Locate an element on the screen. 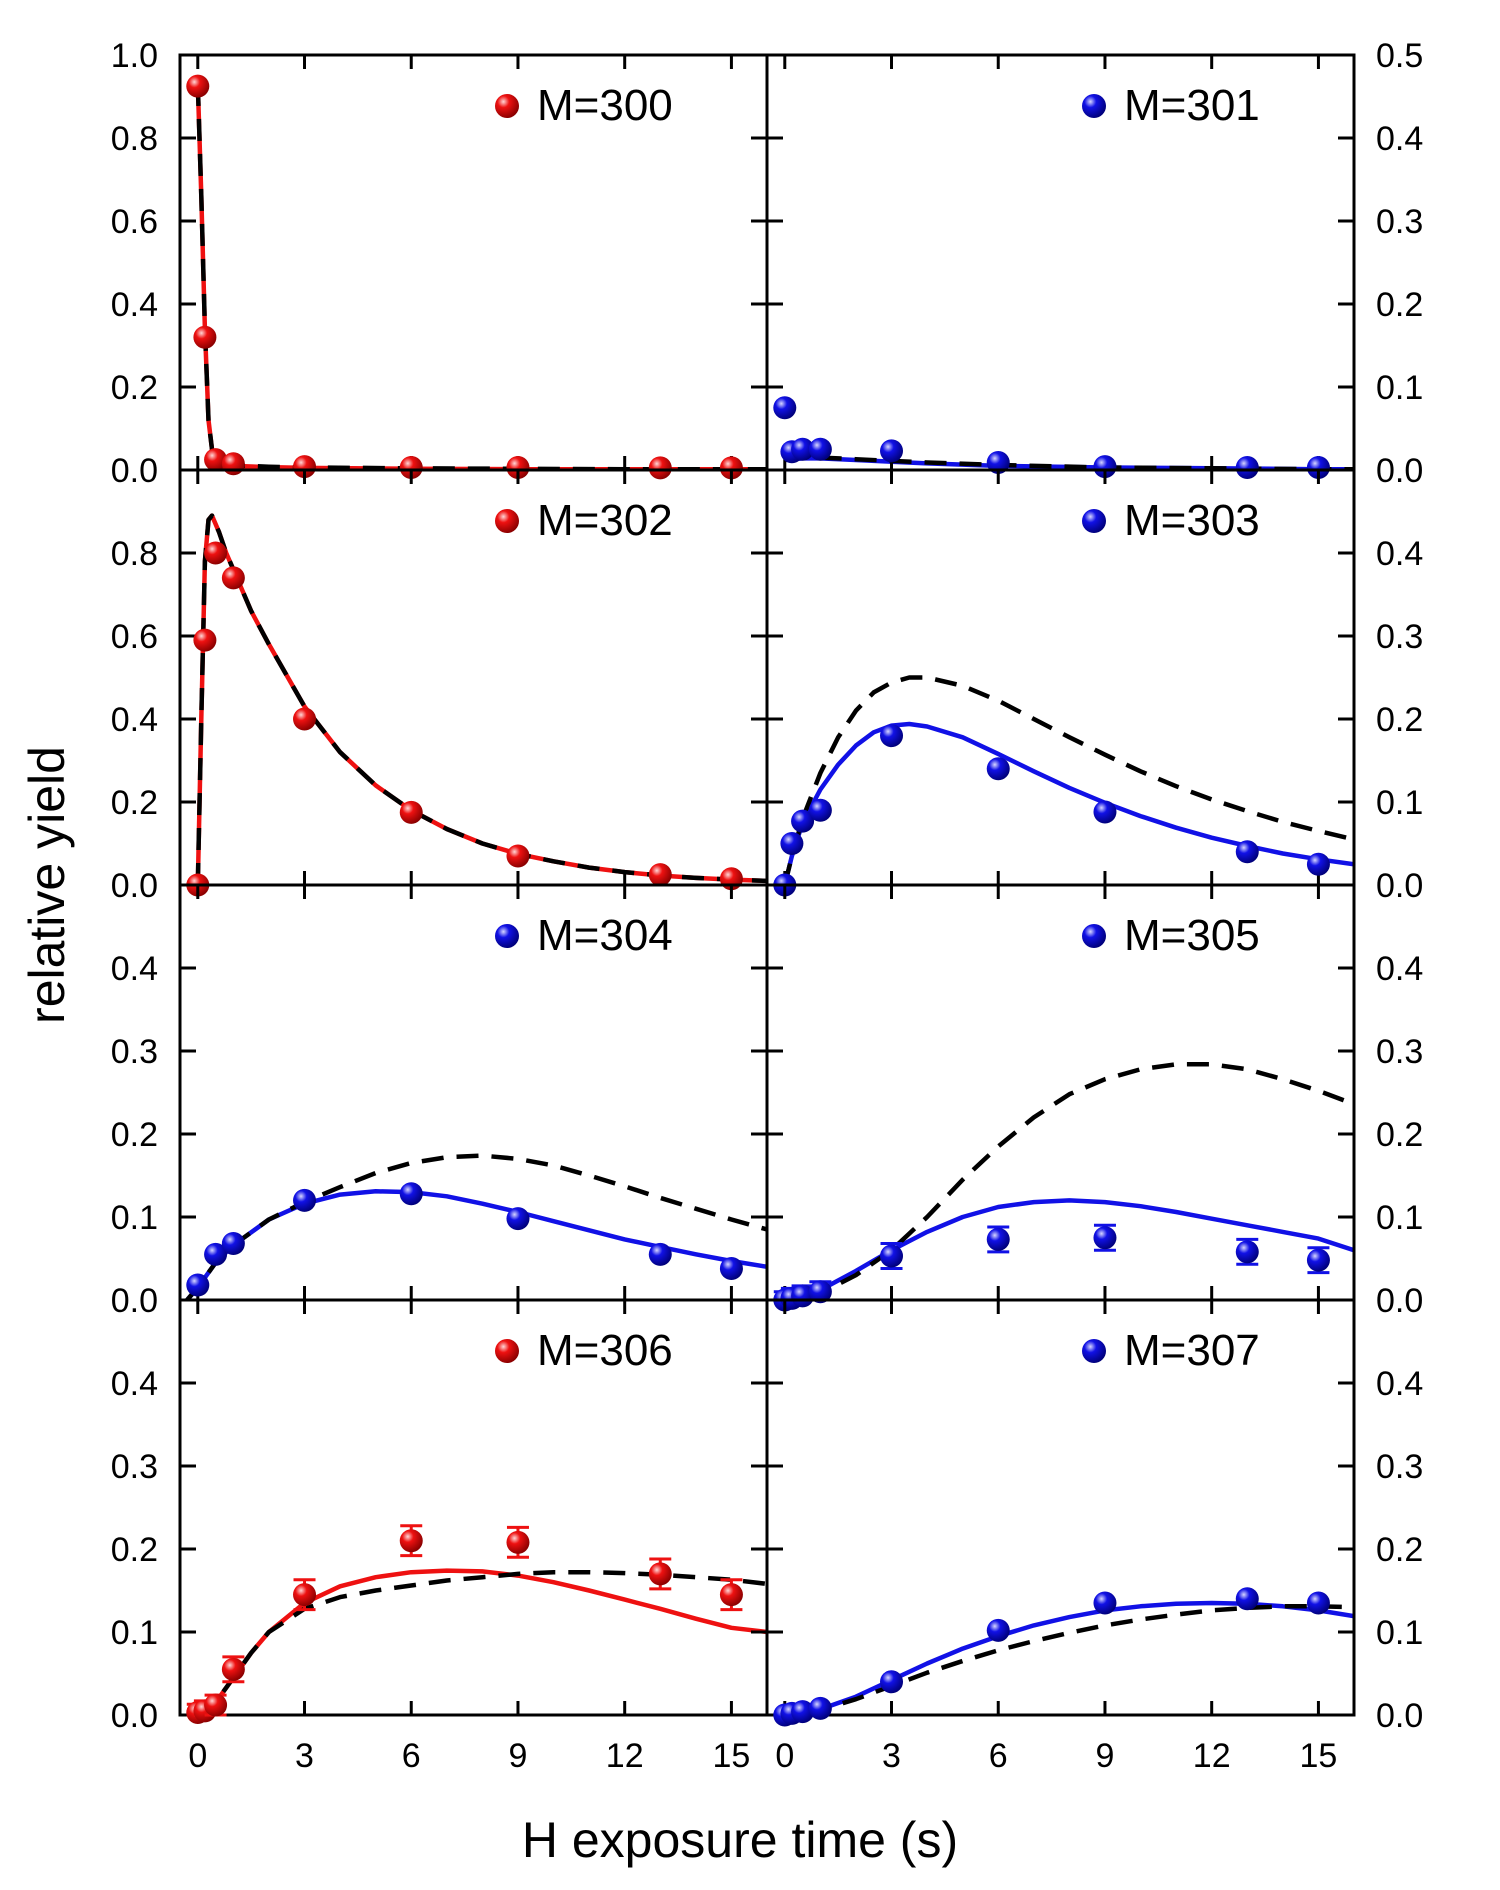 This screenshot has height=1890, width=1500. x-tick-label: 3 is located at coordinates (891, 1756).